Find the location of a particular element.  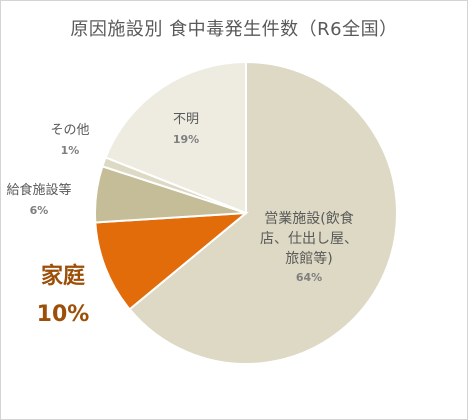

slice-label: 家庭 is located at coordinates (63, 276).